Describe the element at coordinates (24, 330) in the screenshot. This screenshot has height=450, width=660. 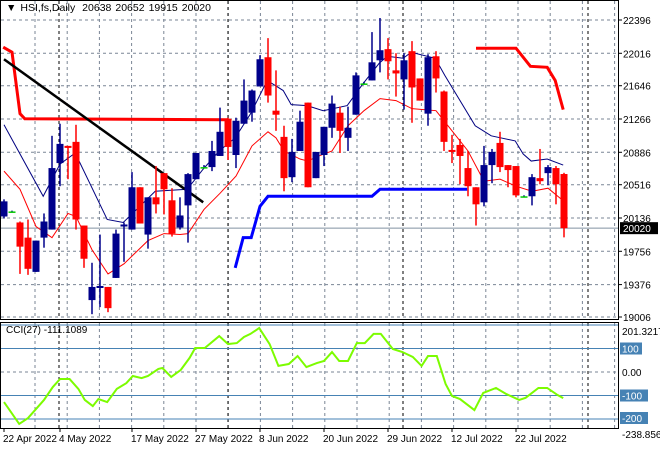
I see `cci-name: CCI(27)` at that location.